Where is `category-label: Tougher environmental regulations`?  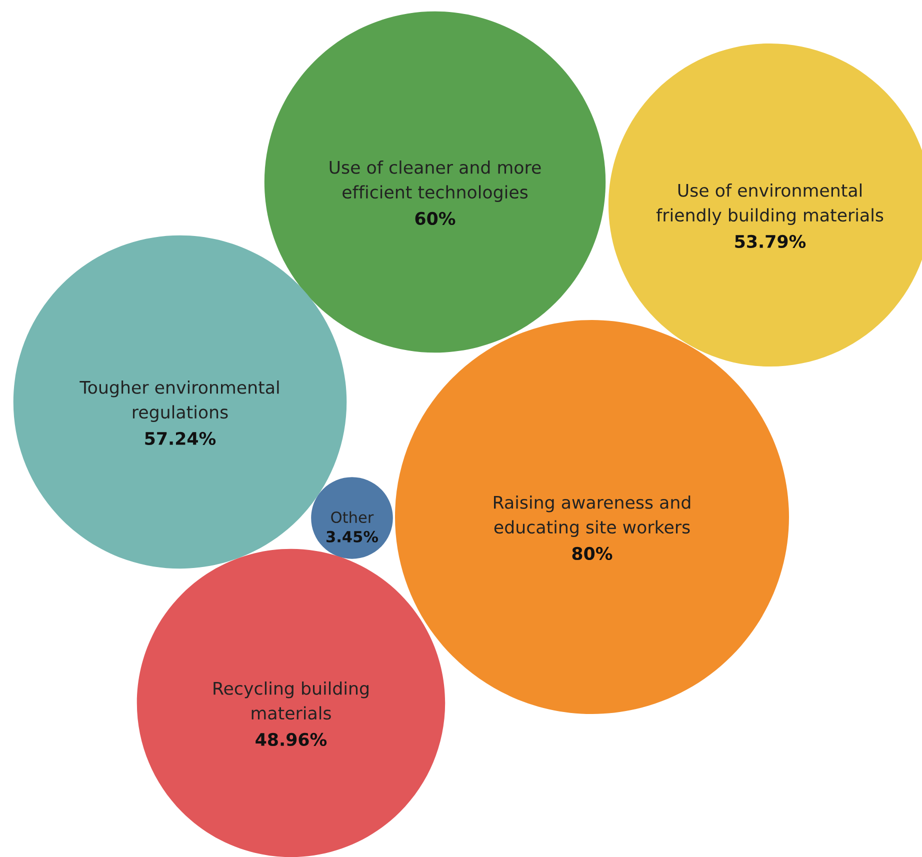 category-label: Tougher environmental regulations is located at coordinates (179, 401).